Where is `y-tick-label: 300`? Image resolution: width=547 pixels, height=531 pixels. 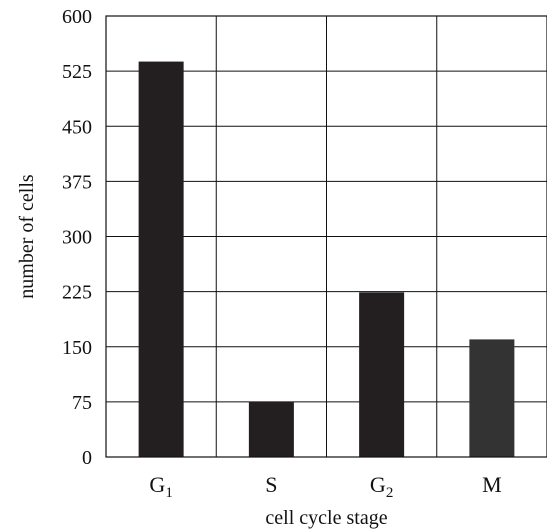 y-tick-label: 300 is located at coordinates (77, 238).